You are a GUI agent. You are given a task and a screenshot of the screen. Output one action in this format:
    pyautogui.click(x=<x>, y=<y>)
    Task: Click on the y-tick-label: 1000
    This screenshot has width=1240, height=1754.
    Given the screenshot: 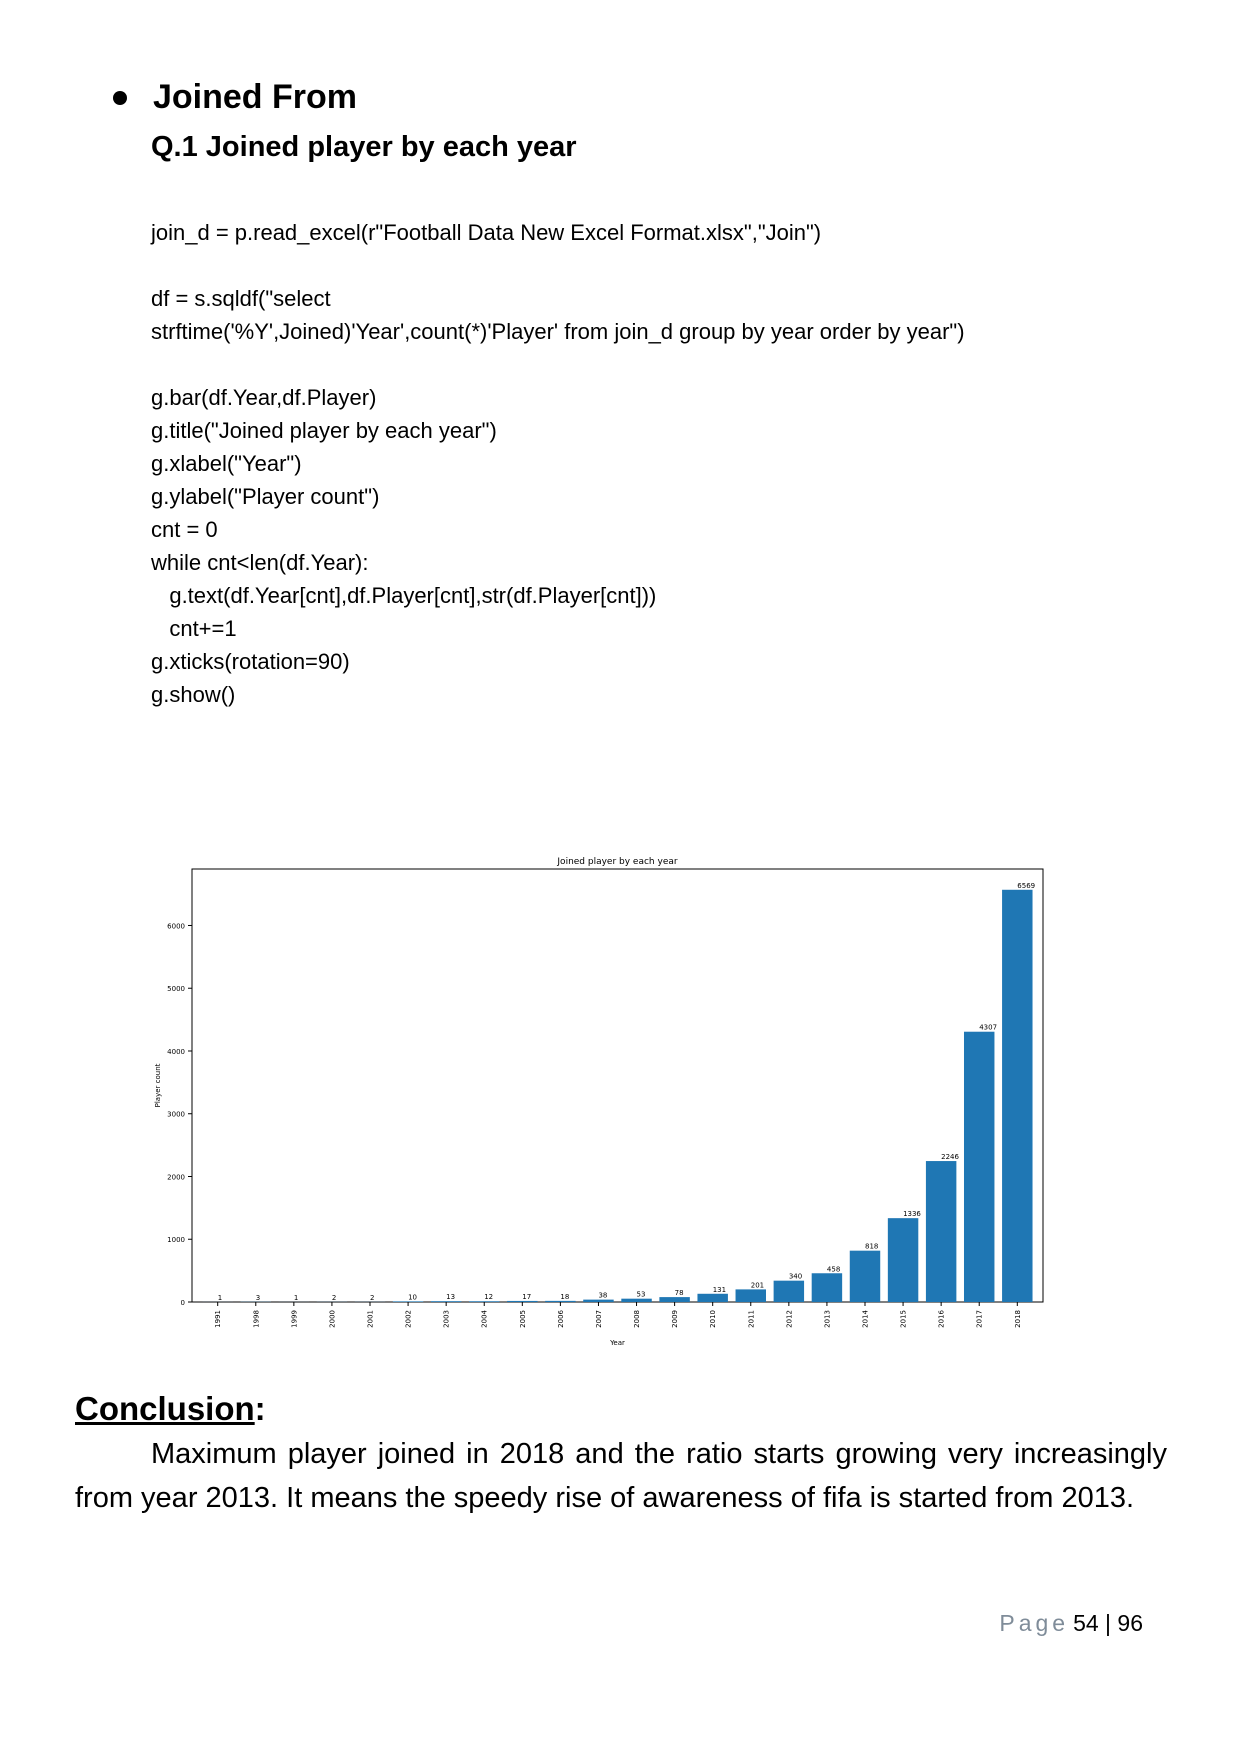 What is the action you would take?
    pyautogui.click(x=176, y=1240)
    